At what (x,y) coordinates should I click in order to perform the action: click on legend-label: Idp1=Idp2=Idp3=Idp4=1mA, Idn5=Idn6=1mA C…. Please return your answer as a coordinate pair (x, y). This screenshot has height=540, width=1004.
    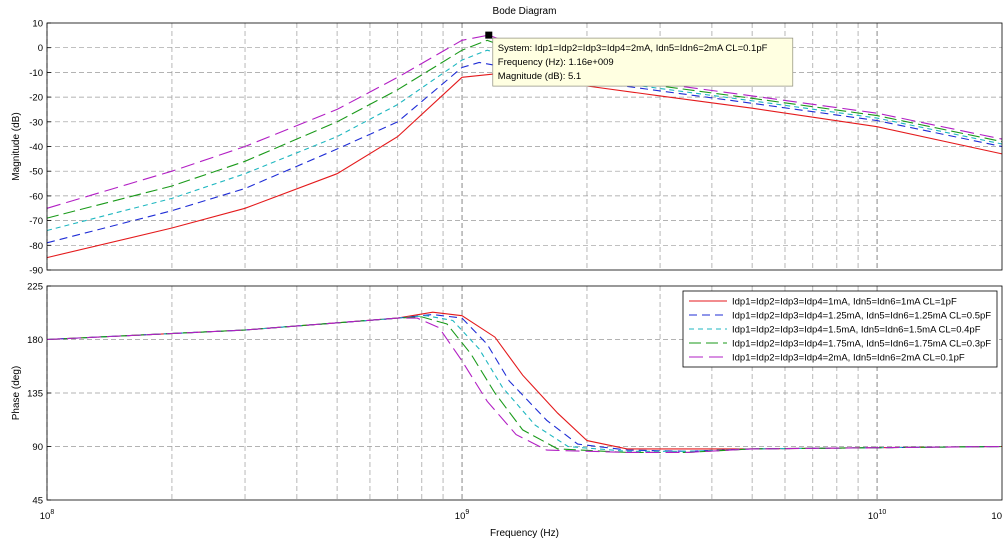
    Looking at the image, I should click on (844, 301).